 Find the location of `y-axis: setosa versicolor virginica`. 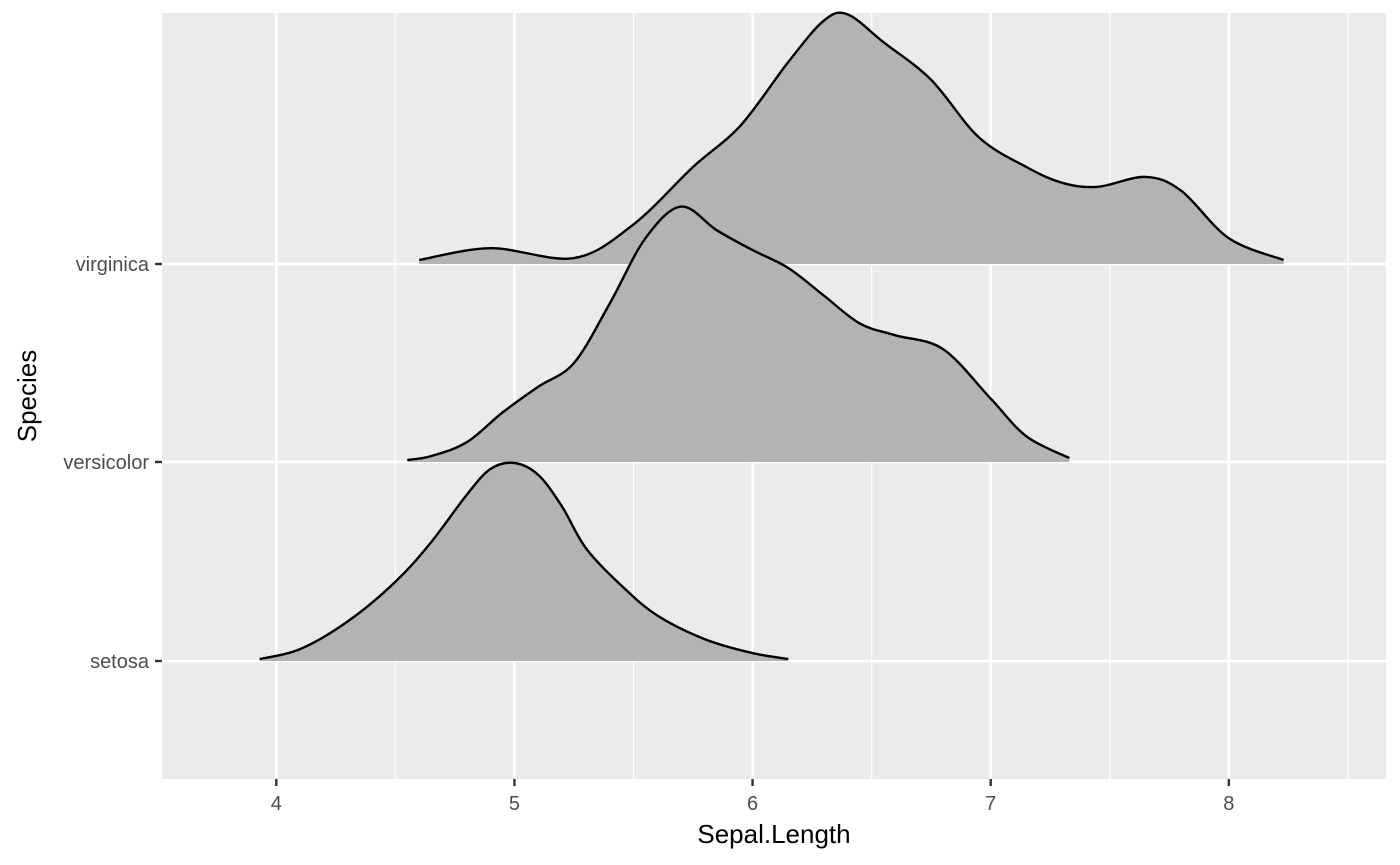

y-axis: setosa versicolor virginica is located at coordinates (112, 463).